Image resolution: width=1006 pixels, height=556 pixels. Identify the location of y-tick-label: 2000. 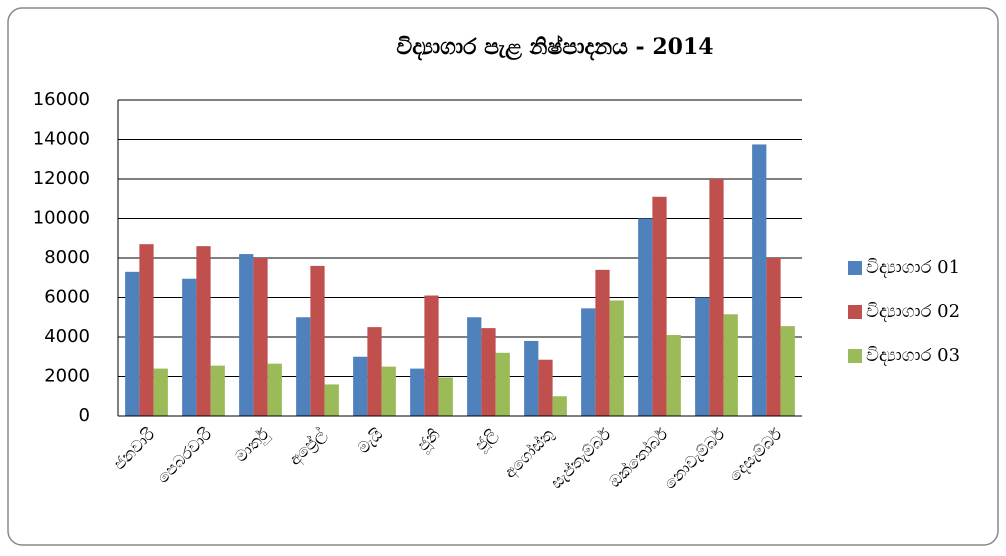
(67, 376).